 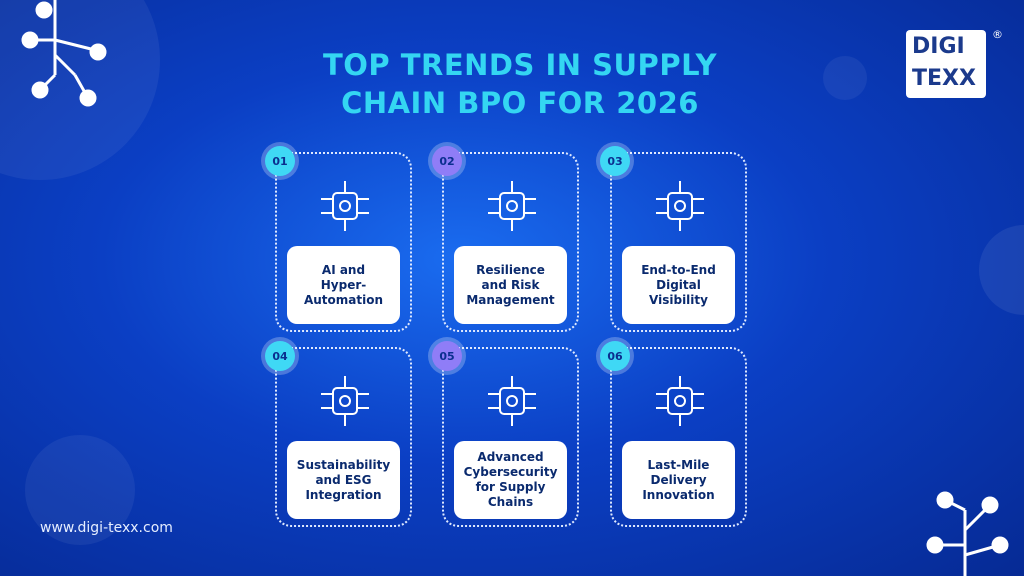 I want to click on trend-card: 06 Last-Mile Delivery Innovation, so click(x=673, y=434).